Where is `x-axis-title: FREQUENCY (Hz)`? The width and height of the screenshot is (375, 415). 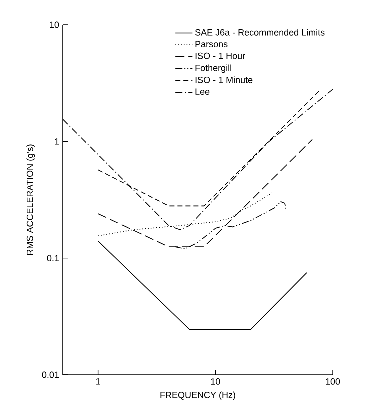 x-axis-title: FREQUENCY (Hz) is located at coordinates (198, 396).